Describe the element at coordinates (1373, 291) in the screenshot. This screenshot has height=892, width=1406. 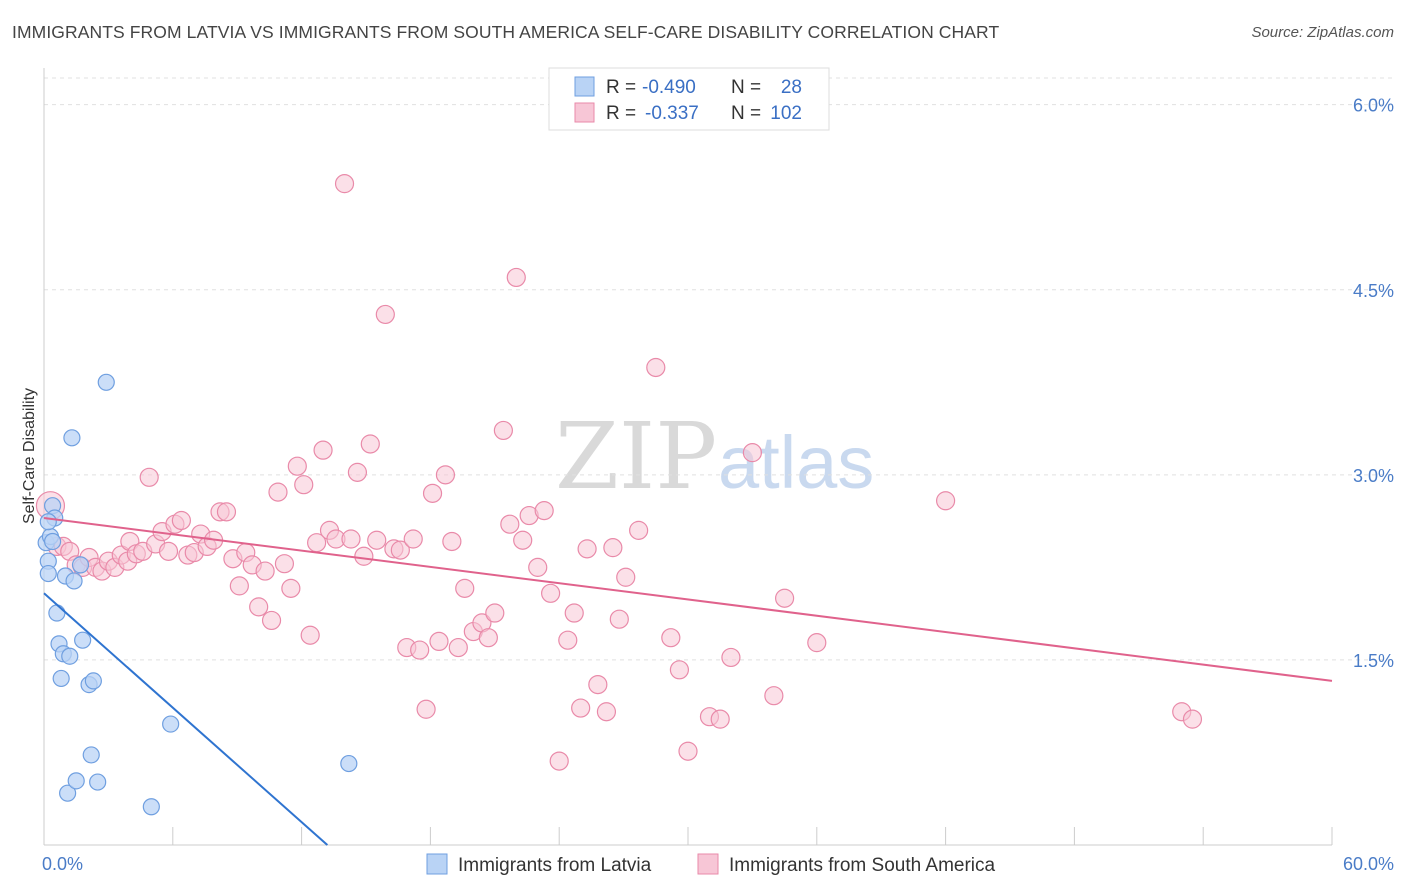
I see `y-tick-label: 4.5%` at that location.